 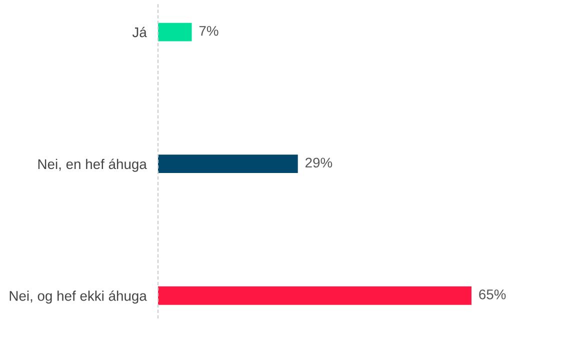 I want to click on y-tick-label: Já, so click(x=139, y=32).